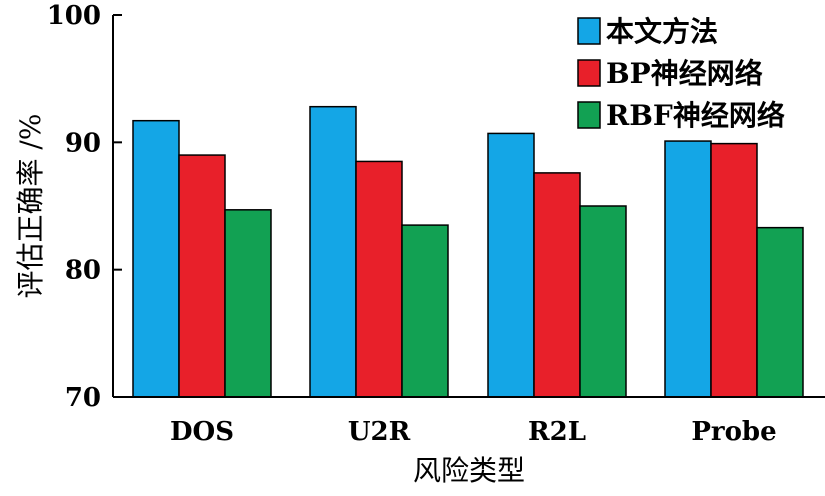 The image size is (825, 496). What do you see at coordinates (30, 206) in the screenshot?
I see `y-axis-title: 评估正确率 /%` at bounding box center [30, 206].